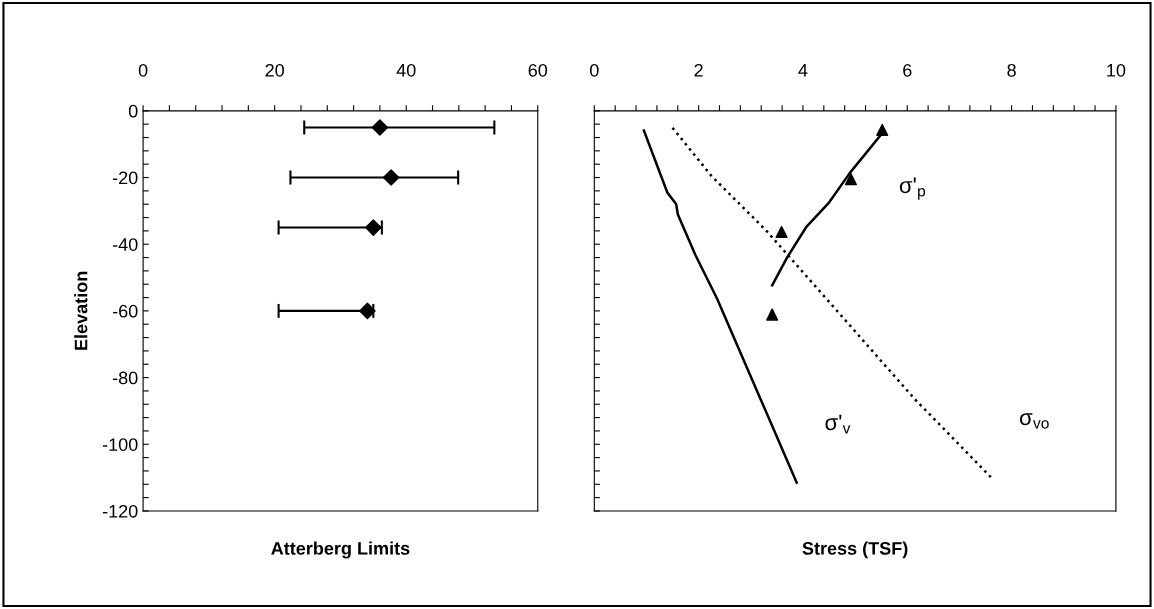 The height and width of the screenshot is (609, 1154). What do you see at coordinates (274, 70) in the screenshot?
I see `x-tick-label: 20` at bounding box center [274, 70].